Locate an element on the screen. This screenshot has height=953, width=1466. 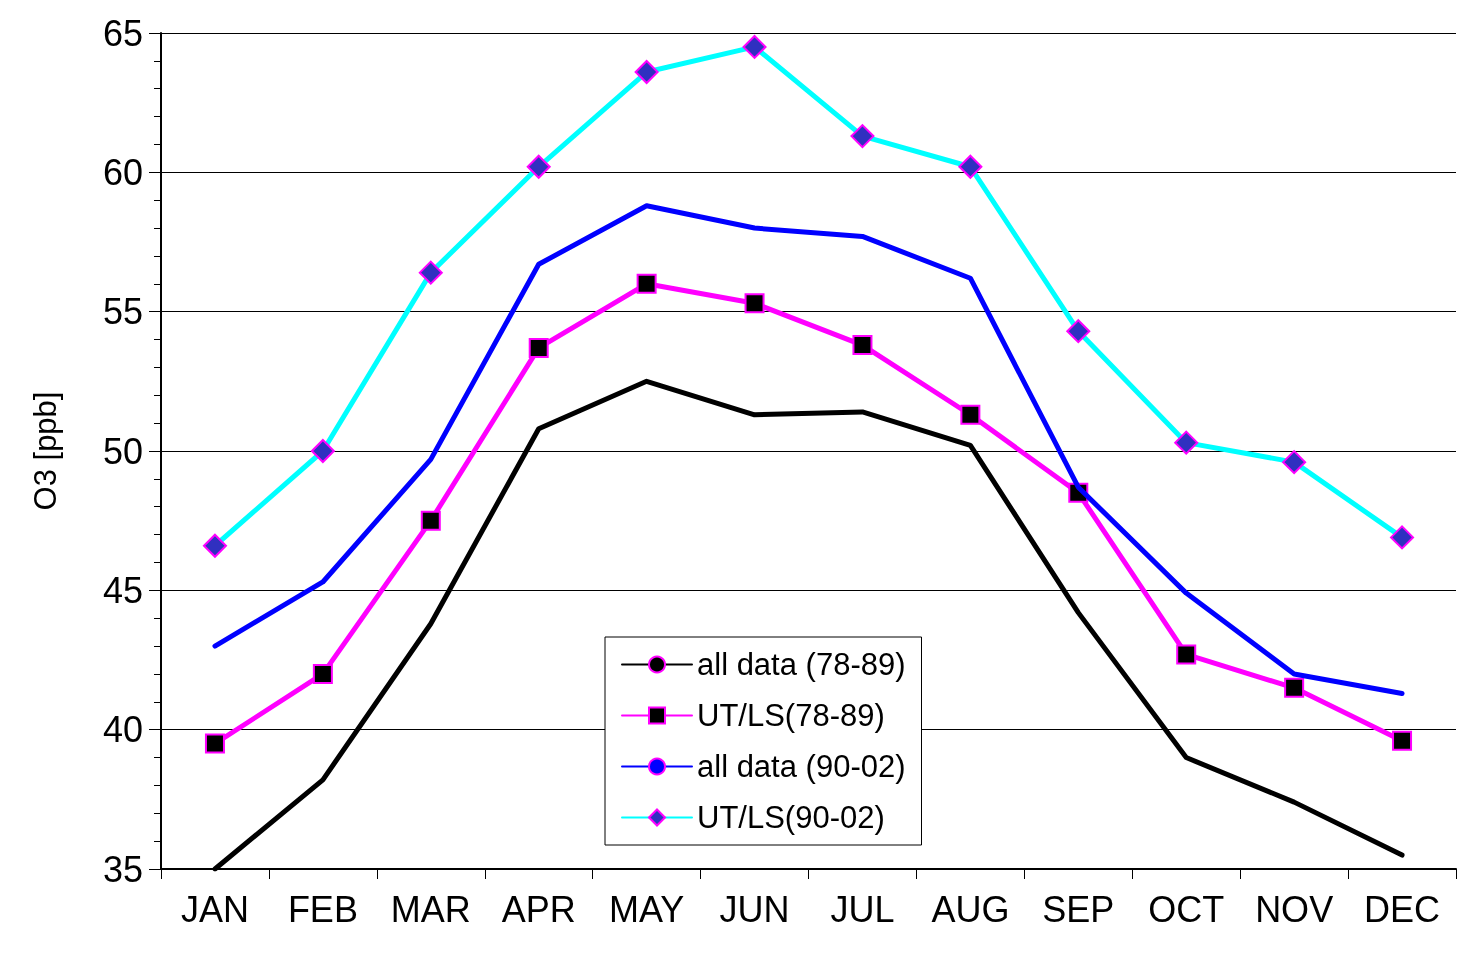
y-tick-label: 45 is located at coordinates (122, 590).